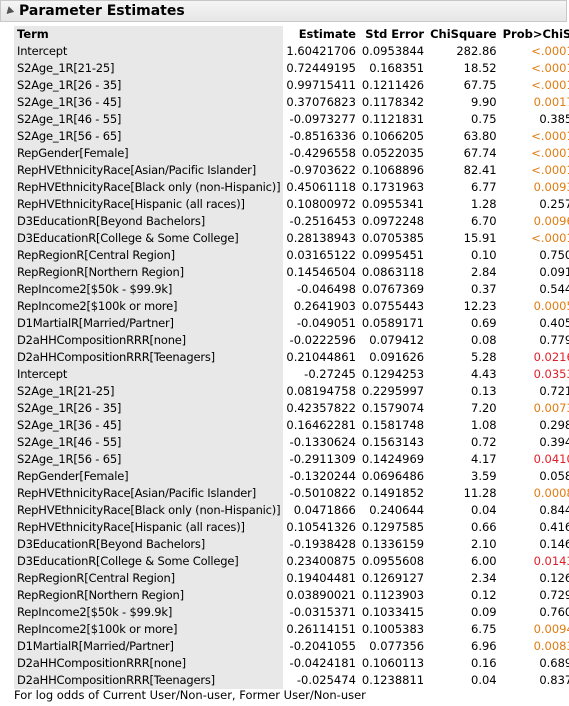 This screenshot has width=569, height=706. Describe the element at coordinates (393, 391) in the screenshot. I see `std-error-cell: 0.2295997` at that location.